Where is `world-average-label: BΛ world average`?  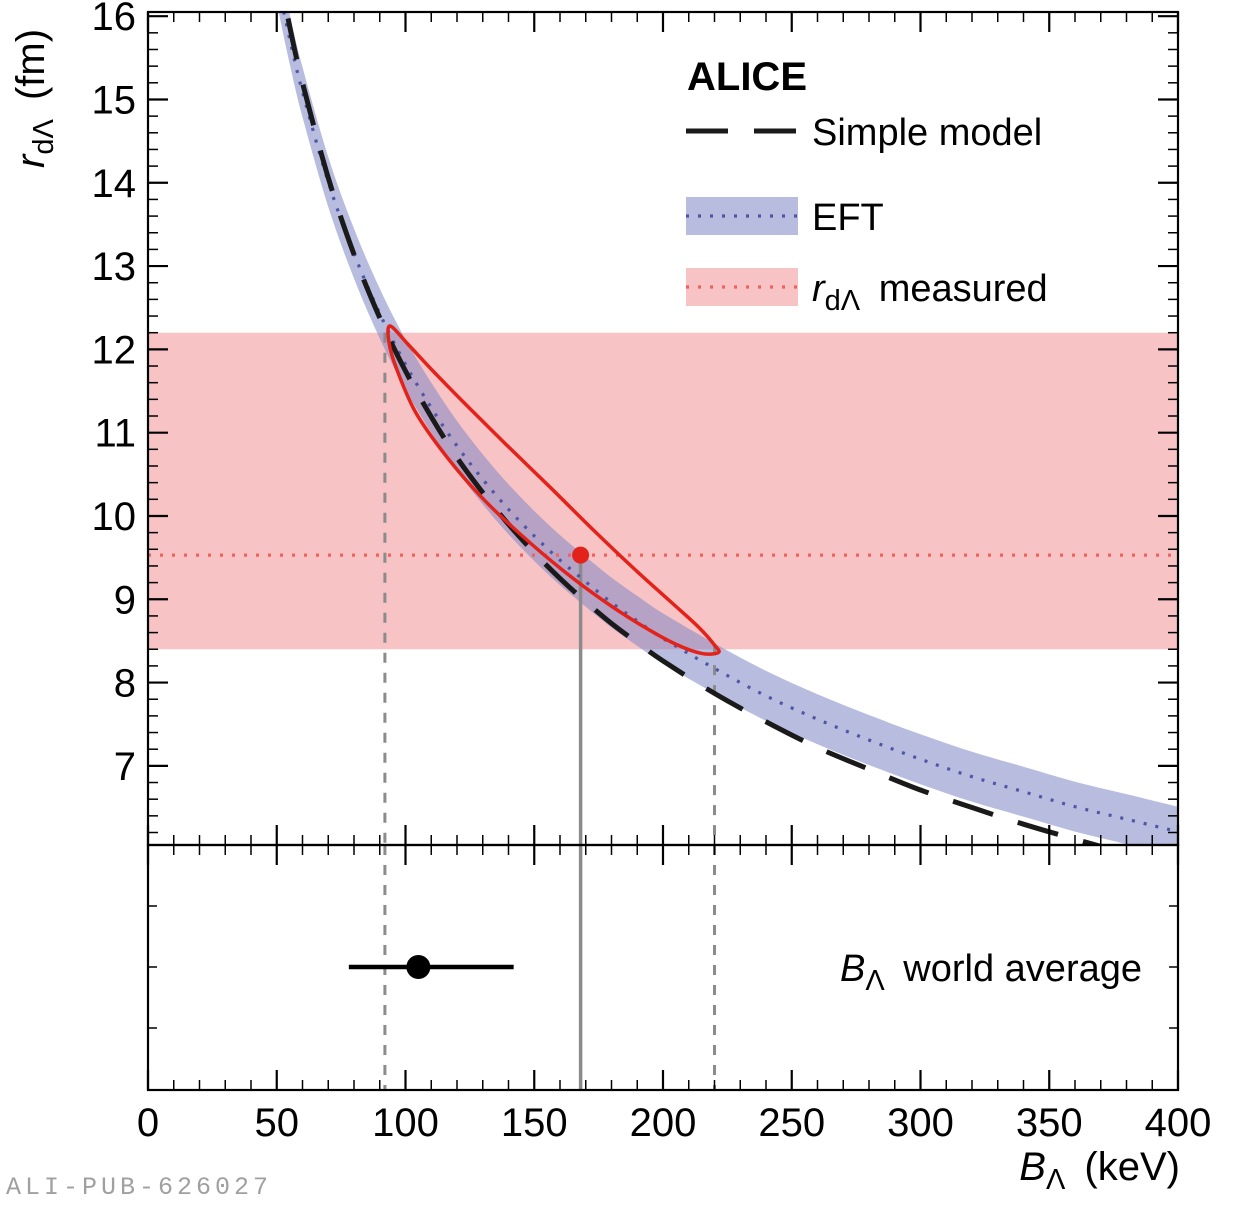 world-average-label: BΛ world average is located at coordinates (991, 972).